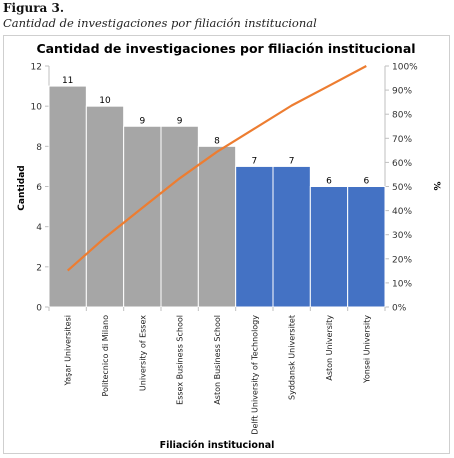 Image resolution: width=454 pixels, height=458 pixels. I want to click on y-tick-label: 4, so click(39, 228).